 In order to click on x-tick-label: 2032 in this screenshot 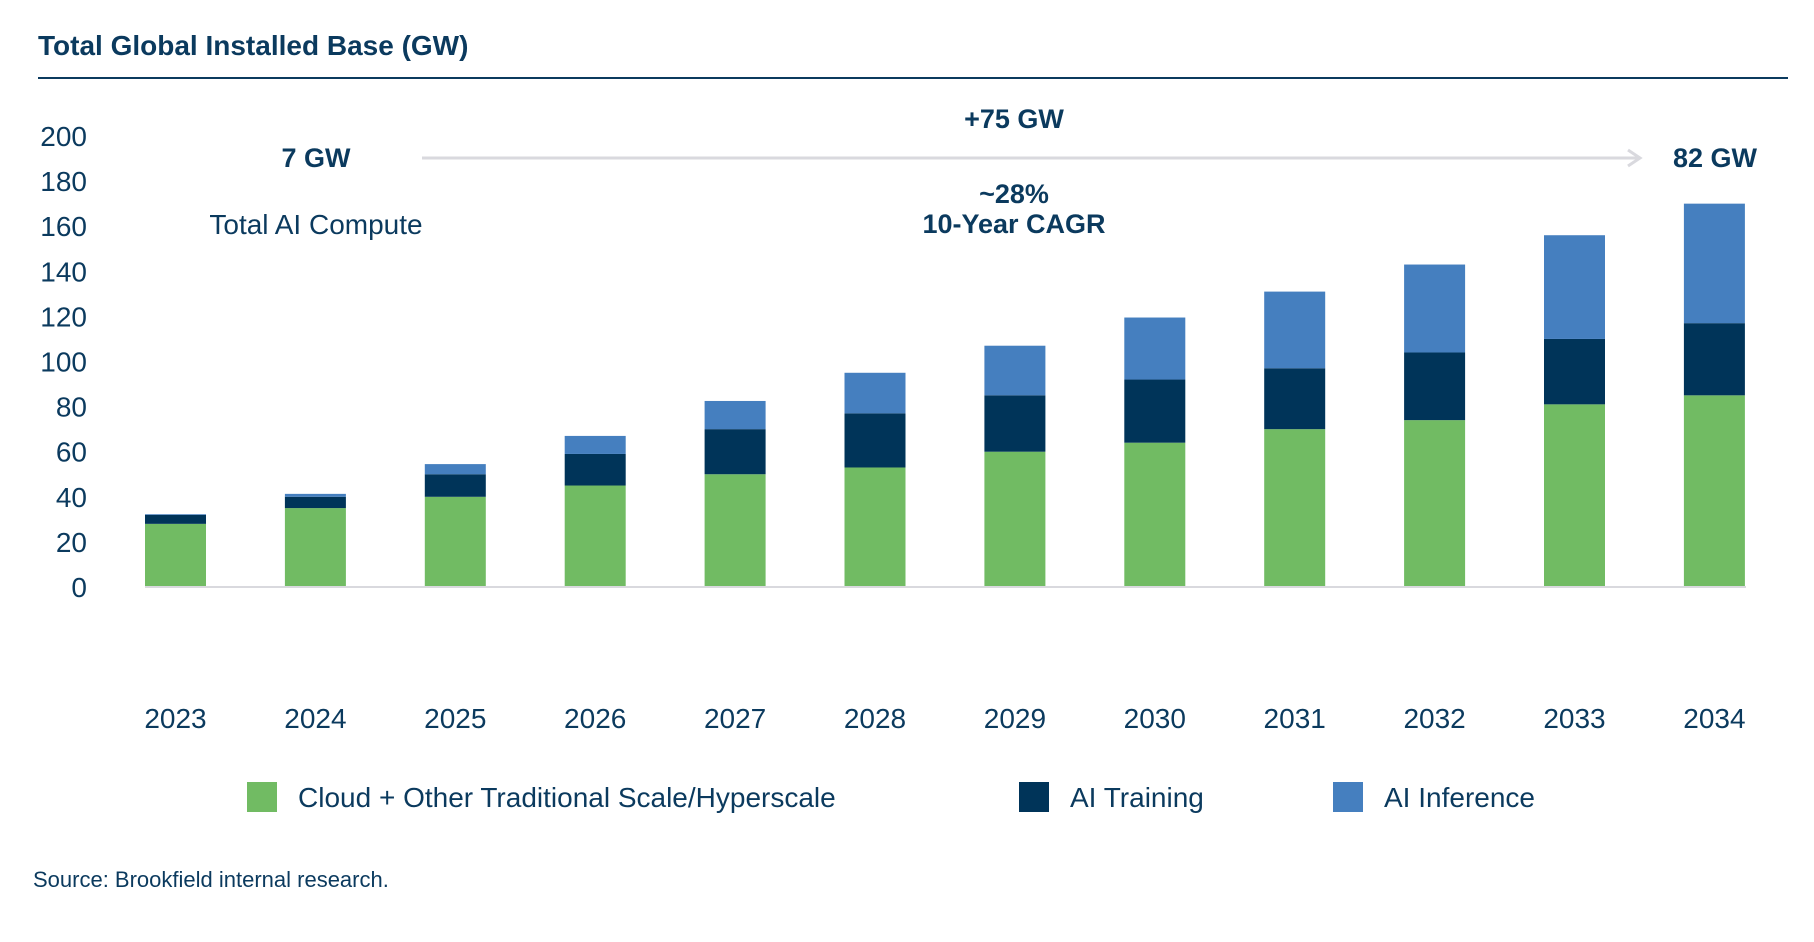, I will do `click(1434, 718)`.